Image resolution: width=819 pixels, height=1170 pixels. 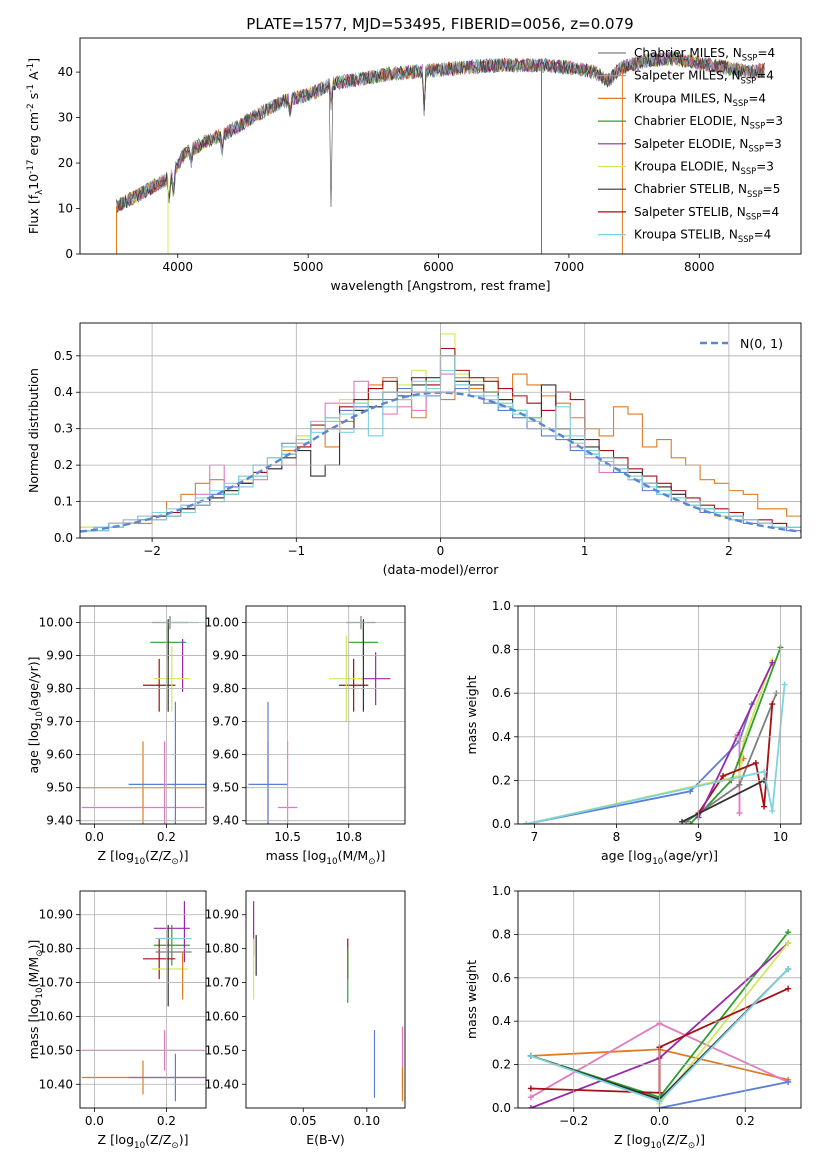 I want to click on plot-area-weight_vs_age, so click(x=655, y=734).